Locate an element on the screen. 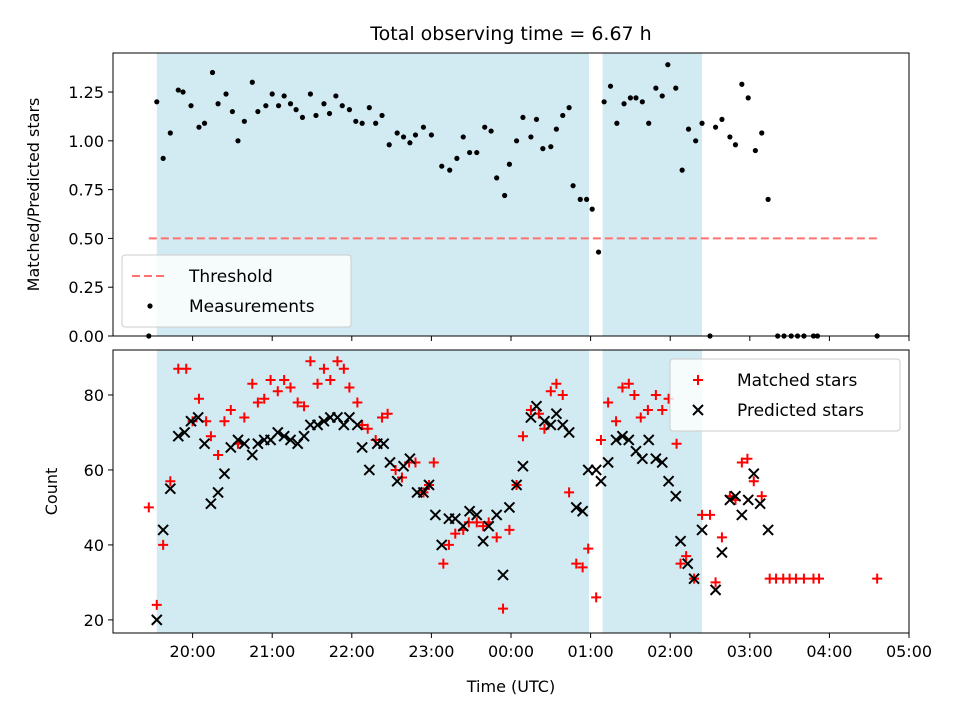 The height and width of the screenshot is (720, 960). y-tick-label: 20 is located at coordinates (94, 620).